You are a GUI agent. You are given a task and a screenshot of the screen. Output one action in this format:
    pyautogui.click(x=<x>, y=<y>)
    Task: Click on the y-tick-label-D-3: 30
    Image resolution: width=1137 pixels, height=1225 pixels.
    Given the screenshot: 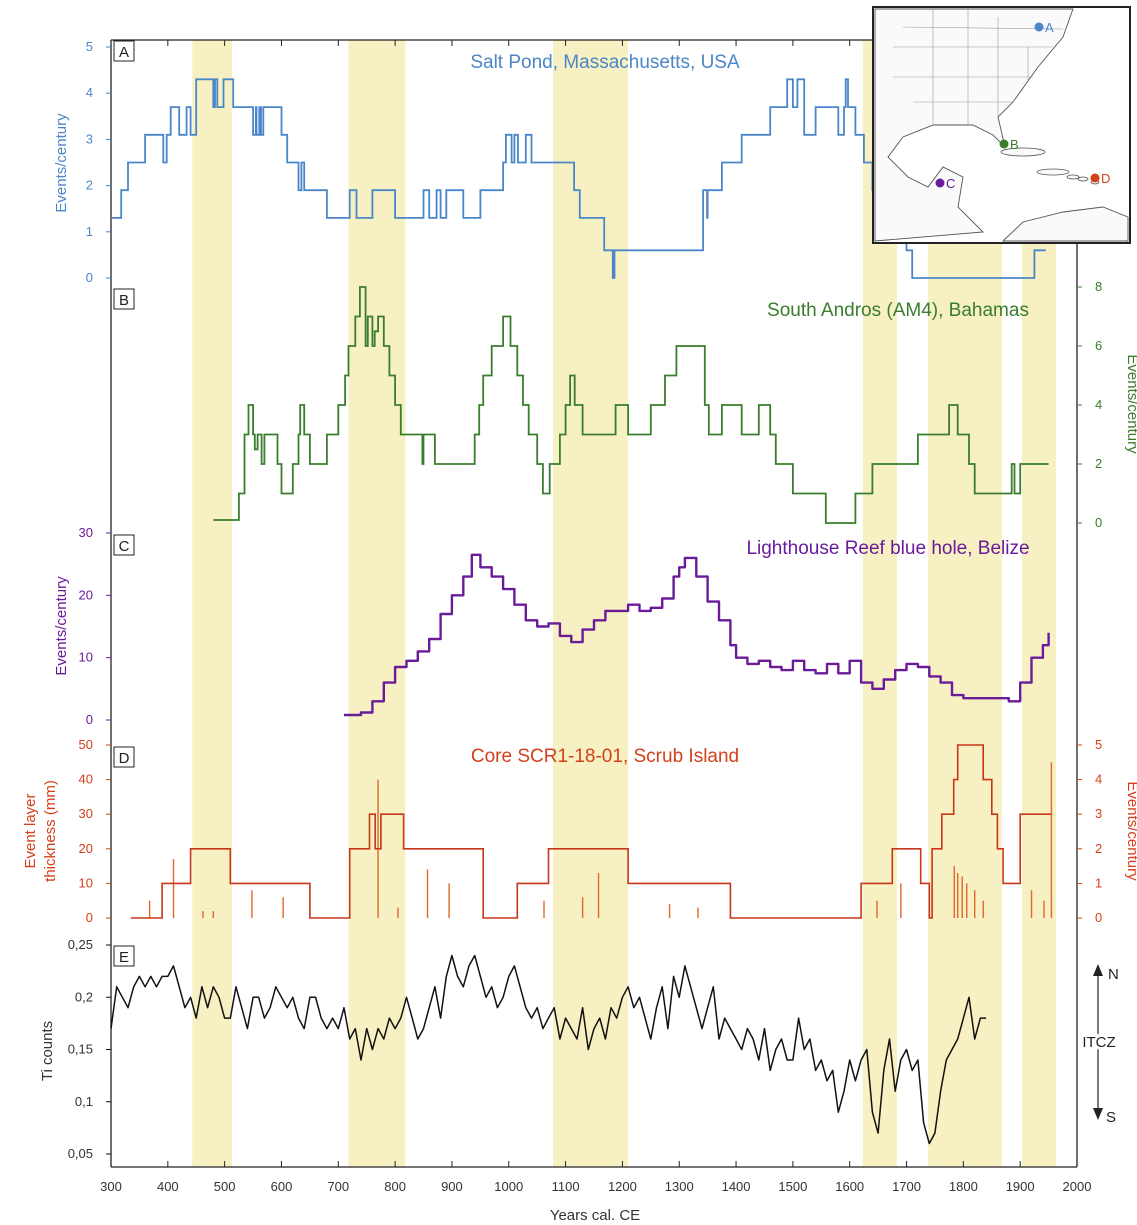 What is the action you would take?
    pyautogui.click(x=86, y=813)
    